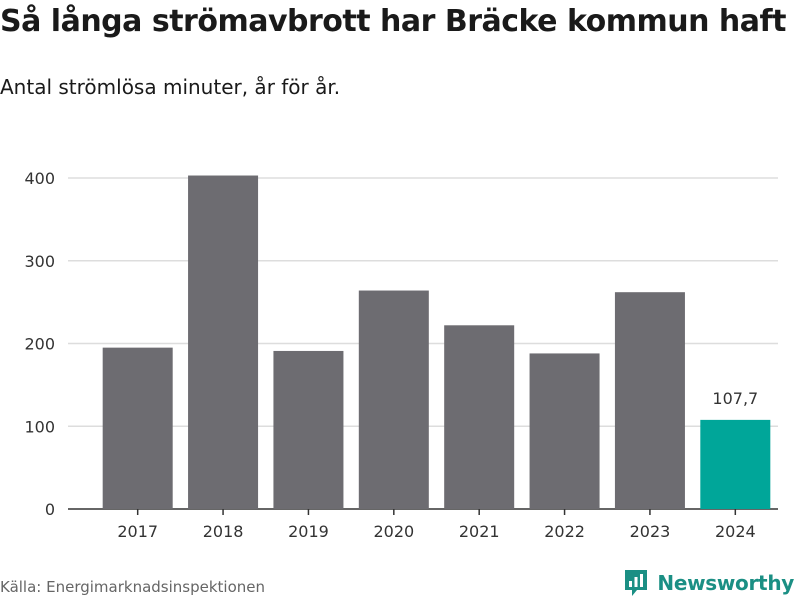 This screenshot has width=800, height=600. Describe the element at coordinates (223, 531) in the screenshot. I see `x-tick-label: 2018` at that location.